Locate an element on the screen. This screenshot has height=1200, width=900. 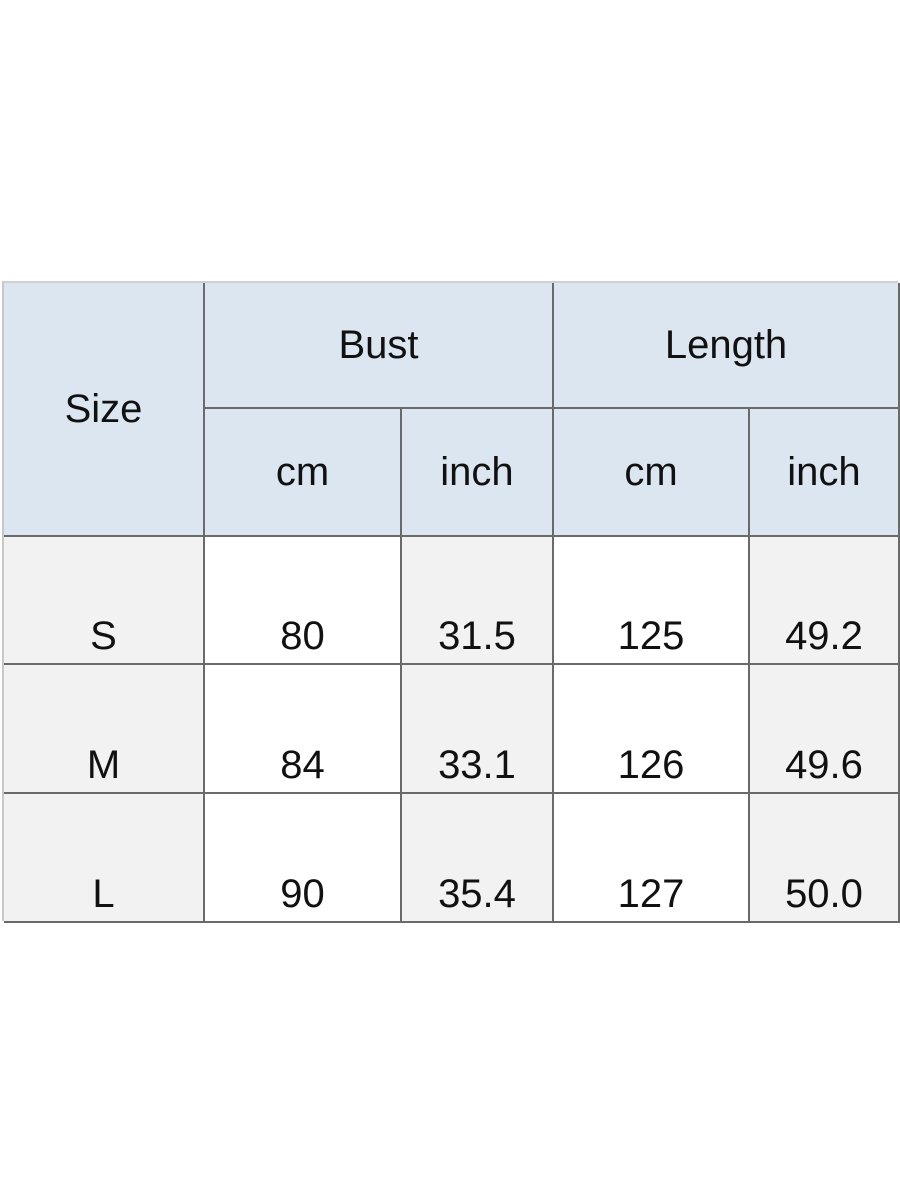
cell-length-cm: 127 is located at coordinates (652, 858).